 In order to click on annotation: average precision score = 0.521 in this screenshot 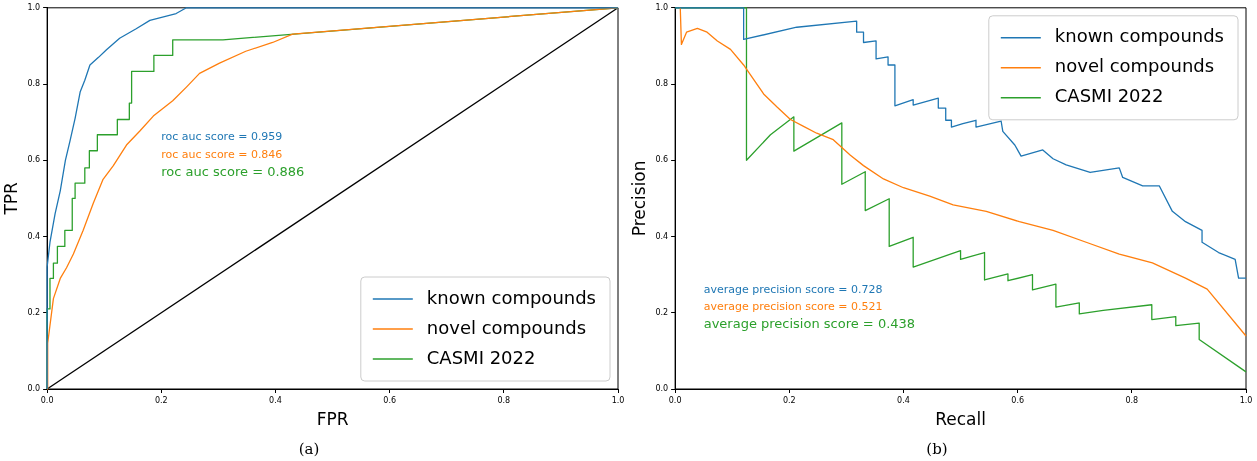, I will do `click(793, 307)`.